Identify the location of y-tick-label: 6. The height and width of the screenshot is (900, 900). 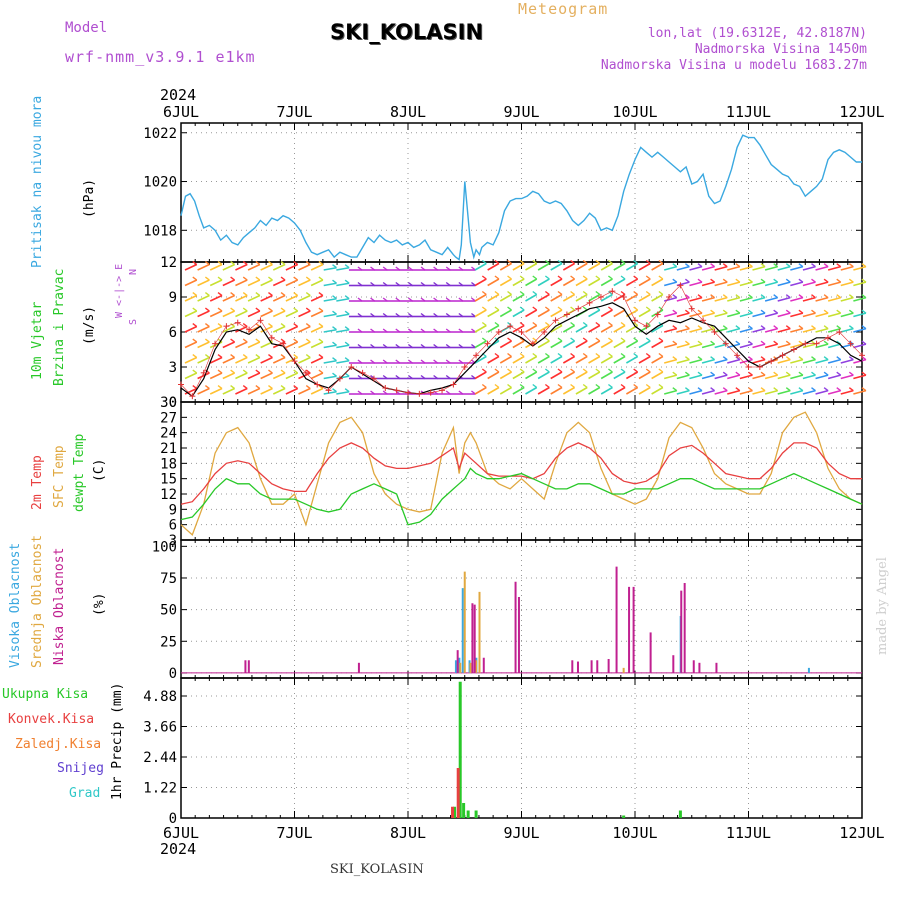
(173, 526).